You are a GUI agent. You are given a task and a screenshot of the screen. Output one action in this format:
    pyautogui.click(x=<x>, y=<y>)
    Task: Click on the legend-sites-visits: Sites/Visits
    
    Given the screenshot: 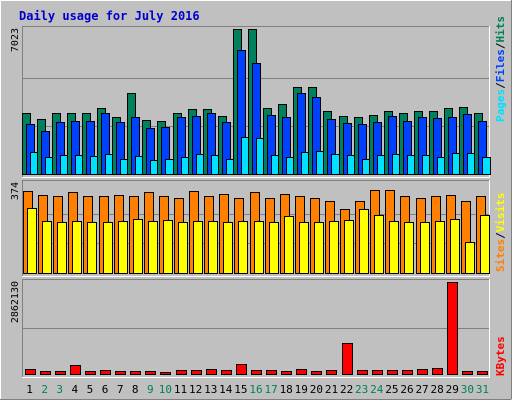 What is the action you would take?
    pyautogui.click(x=500, y=233)
    